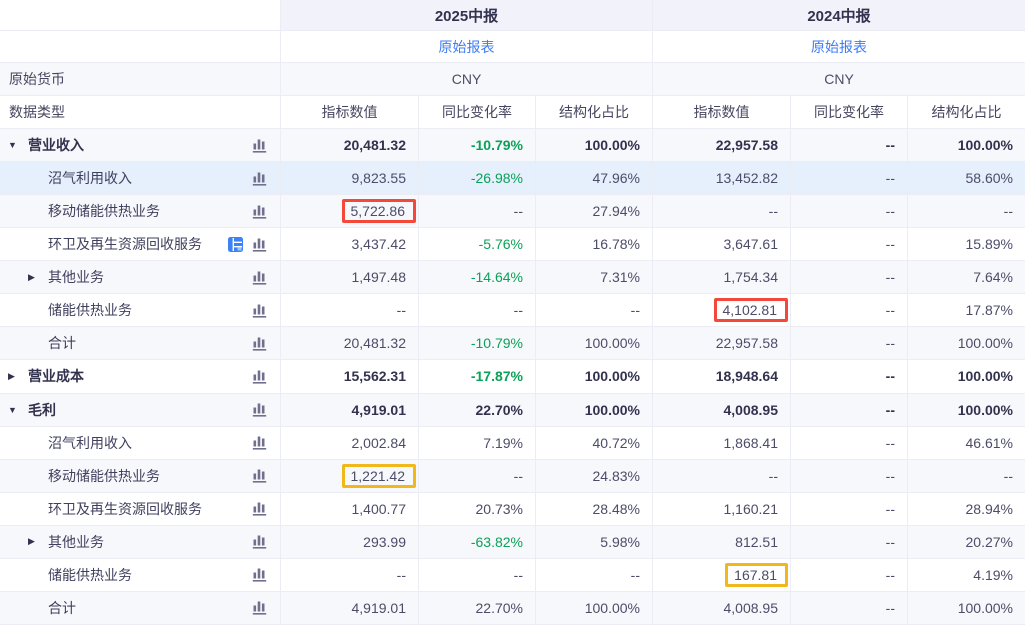 This screenshot has height=625, width=1025. I want to click on row-label: 储能供热业务, so click(90, 310).